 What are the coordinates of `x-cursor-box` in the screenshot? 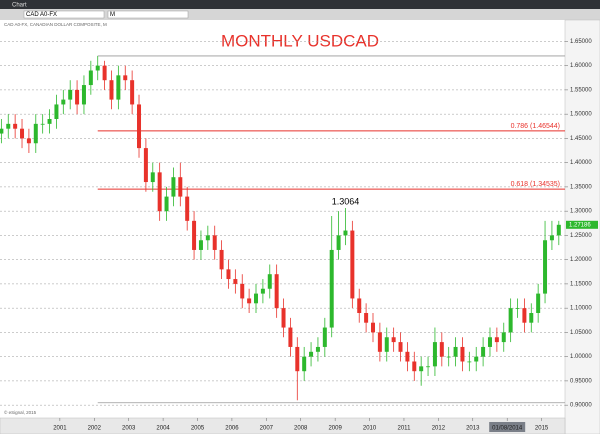 It's located at (507, 427).